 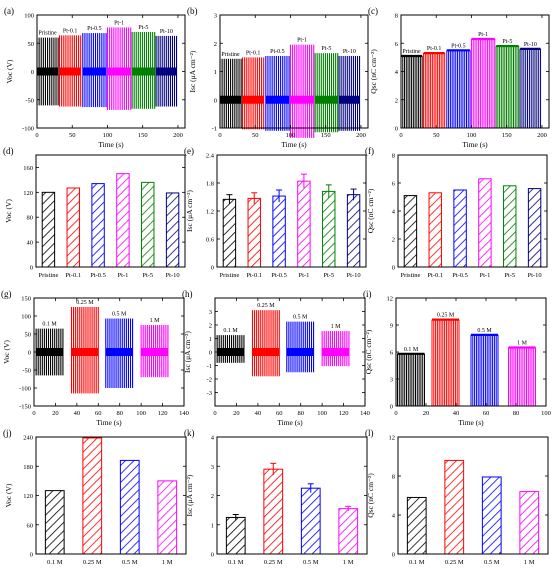 What do you see at coordinates (72, 135) in the screenshot?
I see `x-tick-label: 50` at bounding box center [72, 135].